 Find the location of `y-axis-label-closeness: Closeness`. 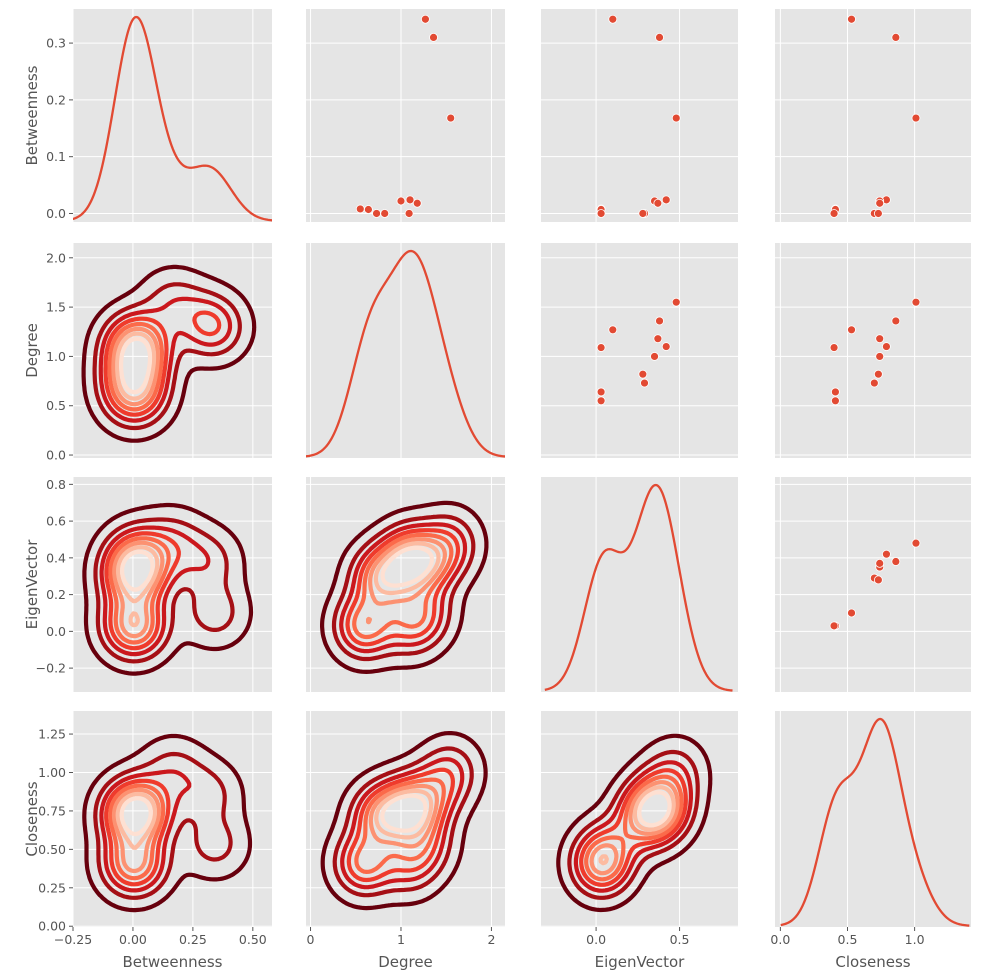

y-axis-label-closeness: Closeness is located at coordinates (32, 818).